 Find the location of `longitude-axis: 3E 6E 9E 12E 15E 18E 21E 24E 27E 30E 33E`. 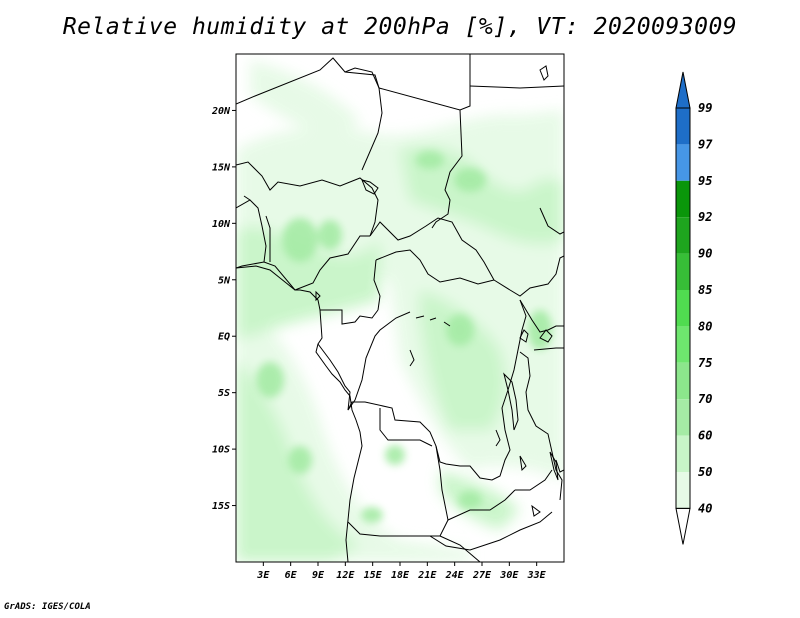

longitude-axis: 3E 6E 9E 12E 15E 18E 21E 24E 27E 30E 33E is located at coordinates (401, 571).